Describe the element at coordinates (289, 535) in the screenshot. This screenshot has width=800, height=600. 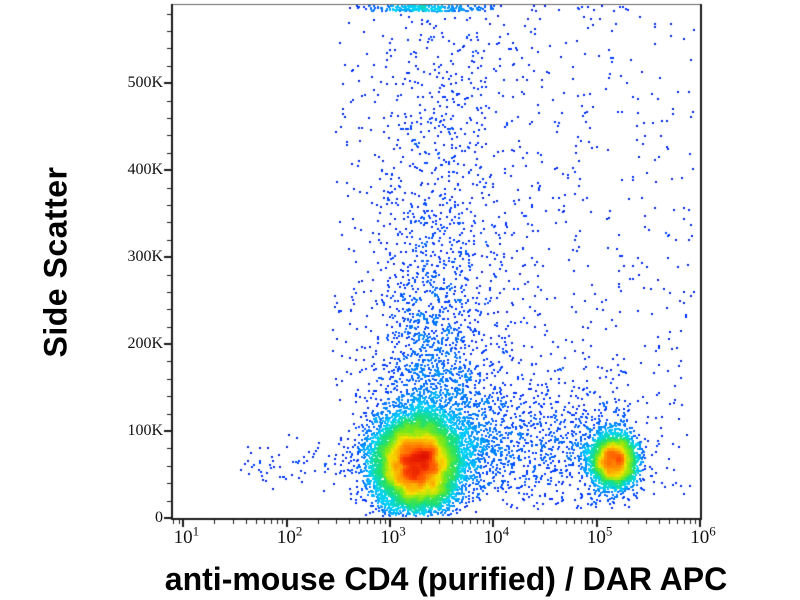
I see `x-tick-label: 10²` at that location.